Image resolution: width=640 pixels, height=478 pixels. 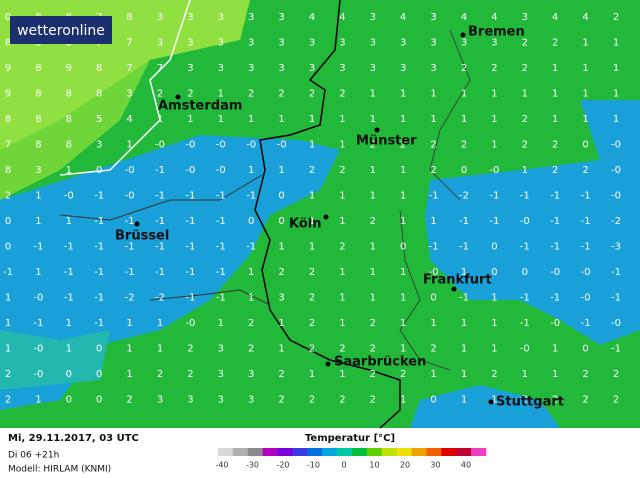 I want to click on city-label: Köln, so click(x=305, y=224).